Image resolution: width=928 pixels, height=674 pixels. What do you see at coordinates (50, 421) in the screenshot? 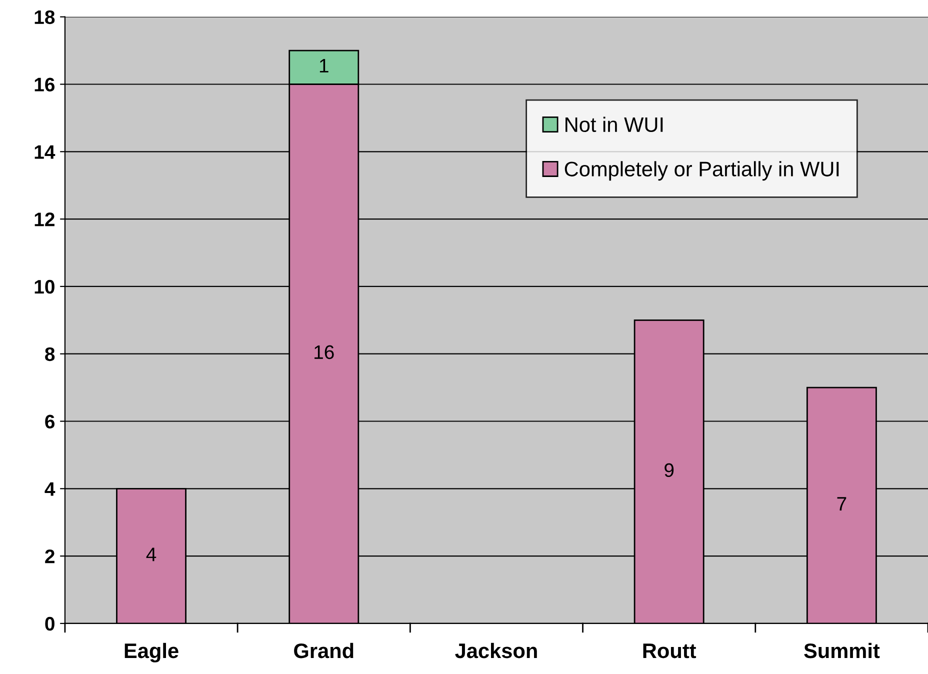
I see `y-tick-label: 6` at bounding box center [50, 421].